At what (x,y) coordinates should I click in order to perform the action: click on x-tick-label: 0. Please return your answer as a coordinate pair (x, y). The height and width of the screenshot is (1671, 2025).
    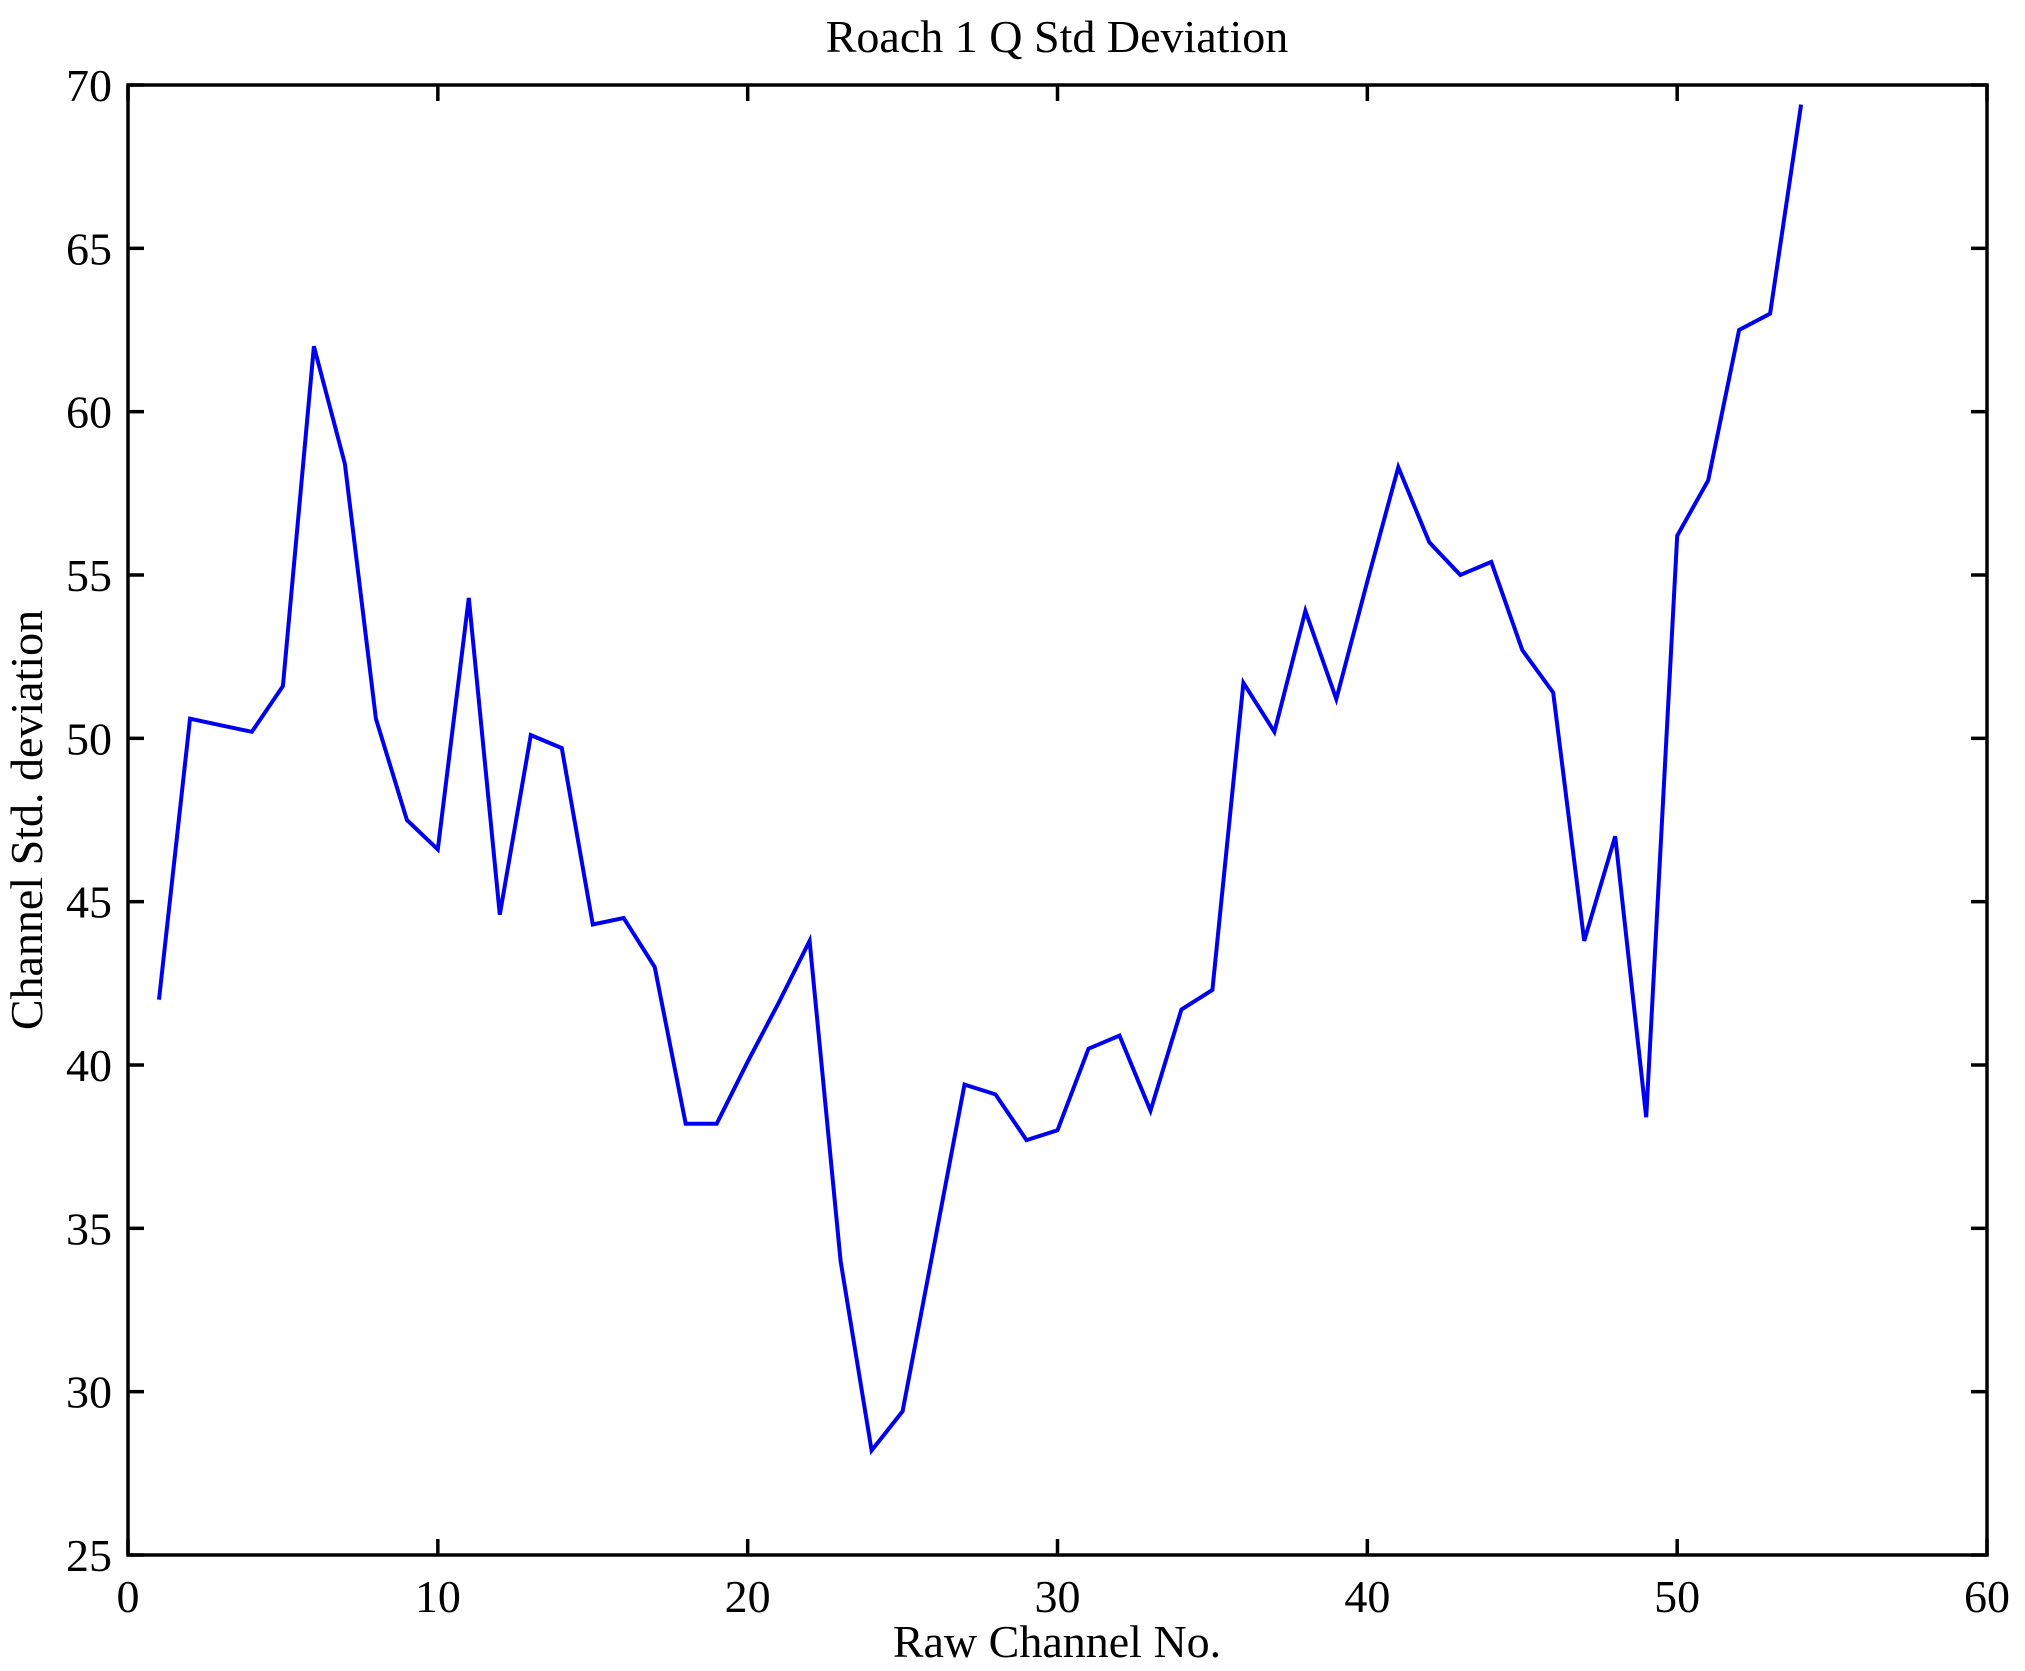
    Looking at the image, I should click on (128, 1596).